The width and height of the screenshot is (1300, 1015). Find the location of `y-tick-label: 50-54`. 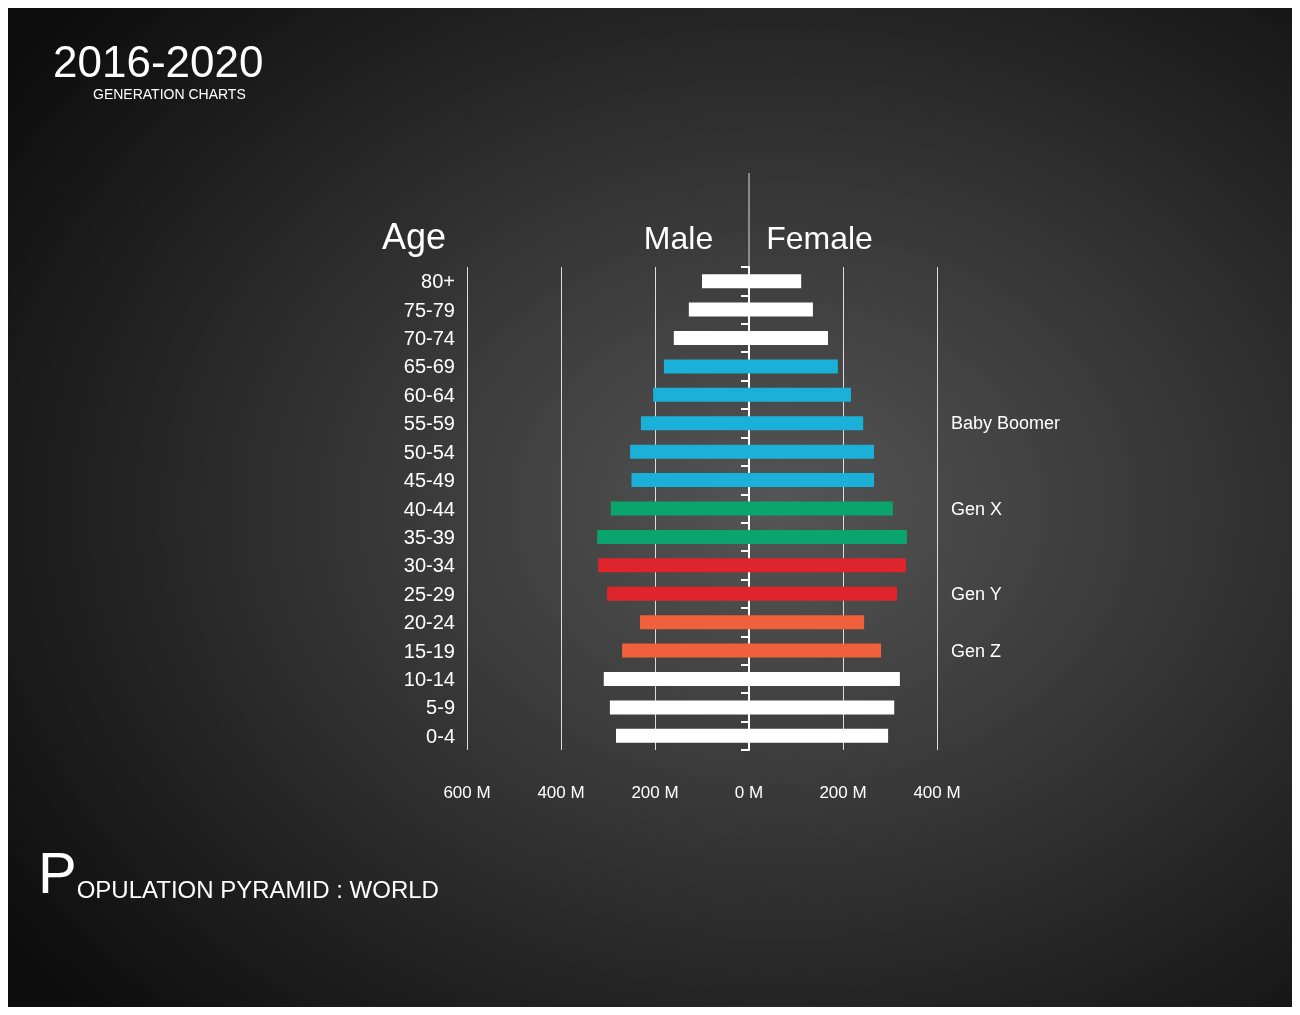

y-tick-label: 50-54 is located at coordinates (429, 451).